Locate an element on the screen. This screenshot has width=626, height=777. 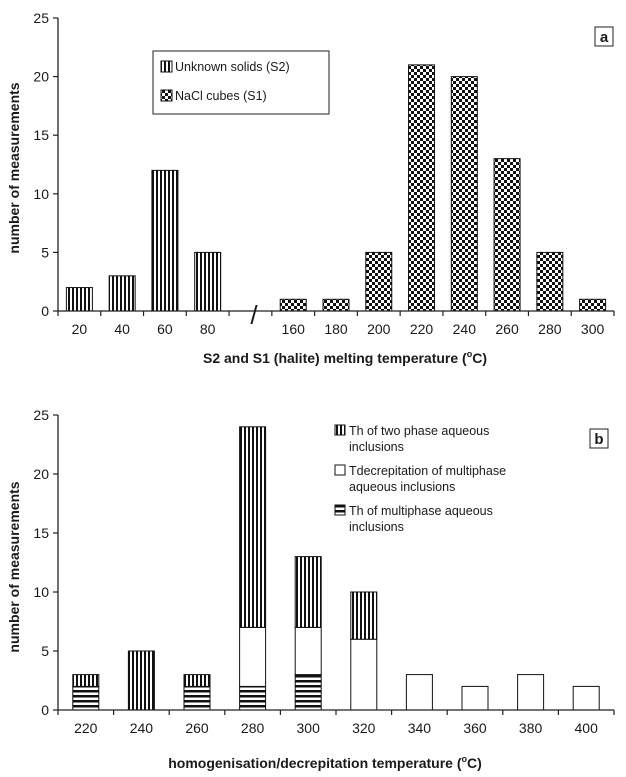
x-axis-label-a-tail: C) is located at coordinates (479, 358).